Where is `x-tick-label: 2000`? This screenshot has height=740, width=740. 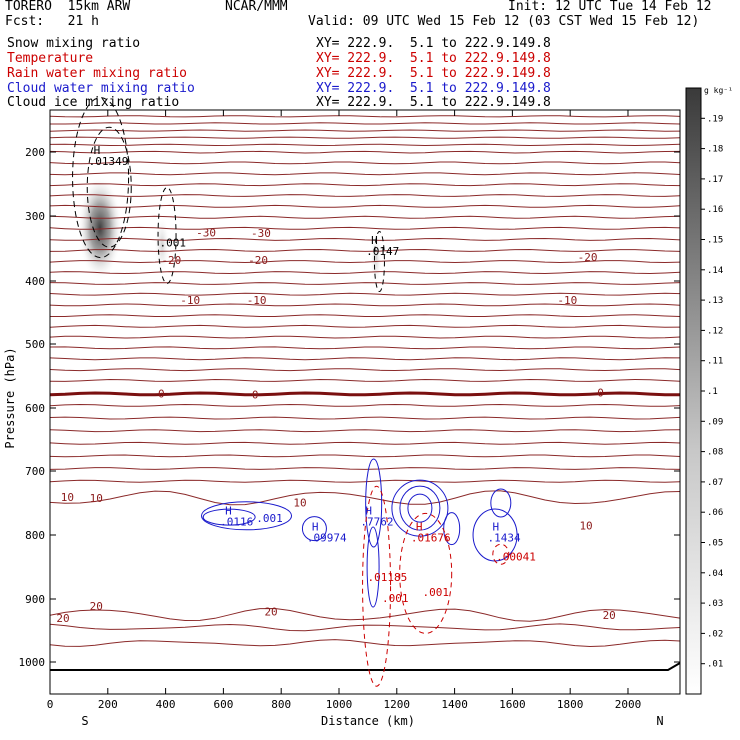
x-tick-label: 2000 is located at coordinates (628, 704).